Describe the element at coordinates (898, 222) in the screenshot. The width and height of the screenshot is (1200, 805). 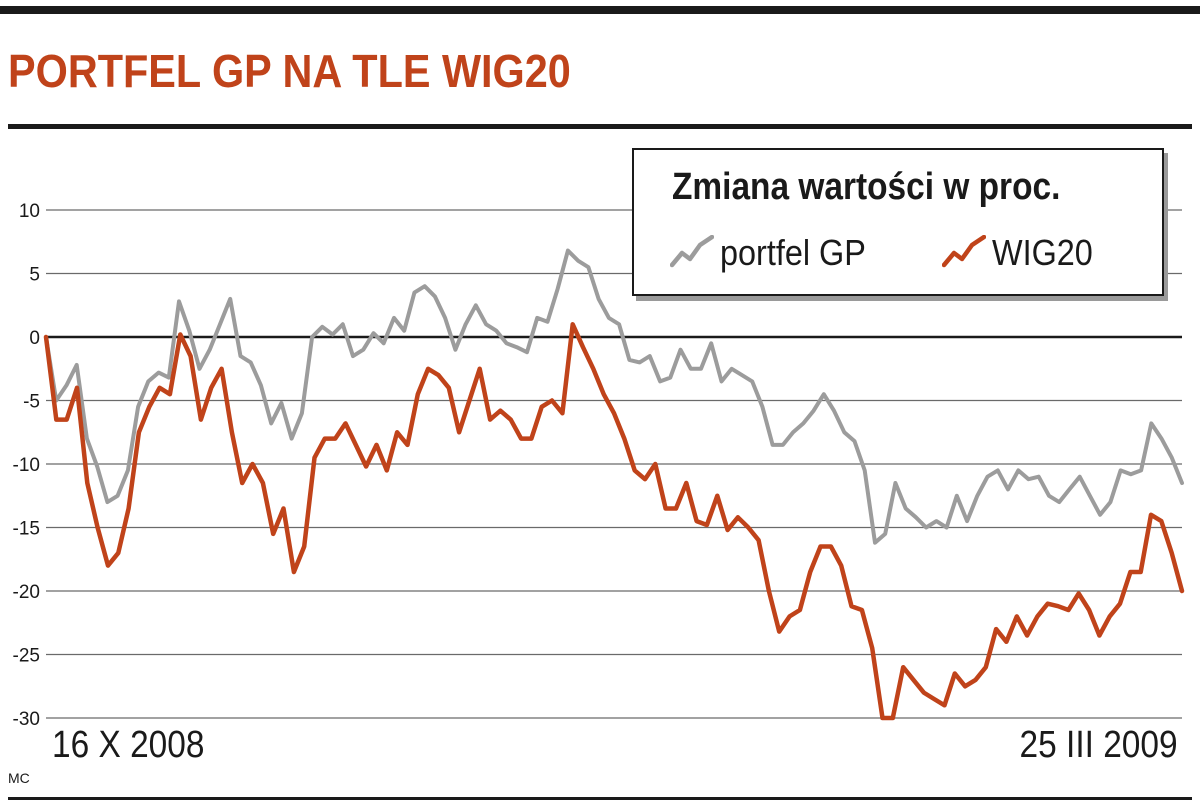
I see `legend: Zmiana wartości w proc. portfel GP WIG20` at that location.